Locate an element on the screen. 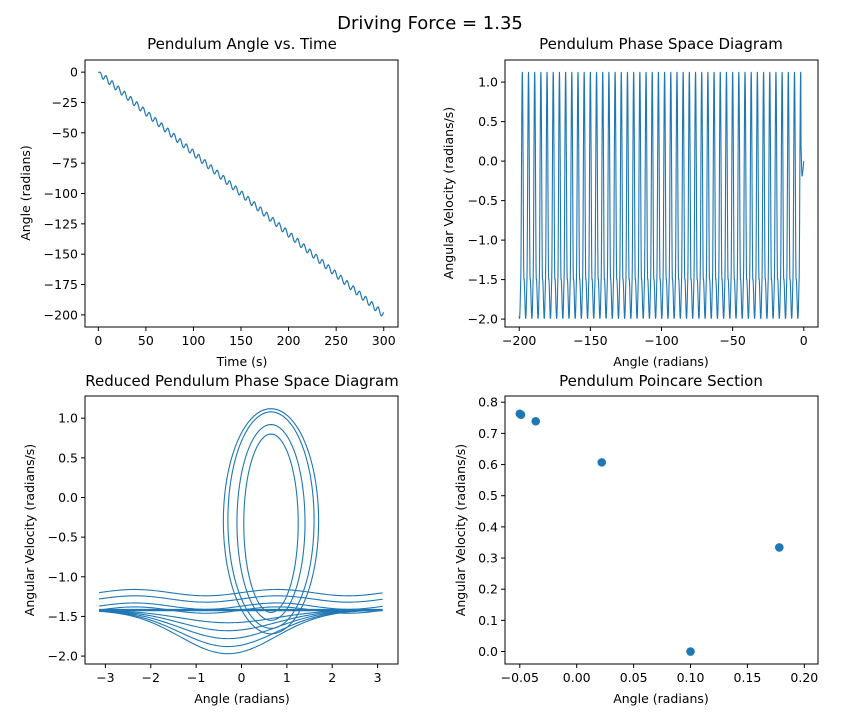  phase-series-line is located at coordinates (661, 195).